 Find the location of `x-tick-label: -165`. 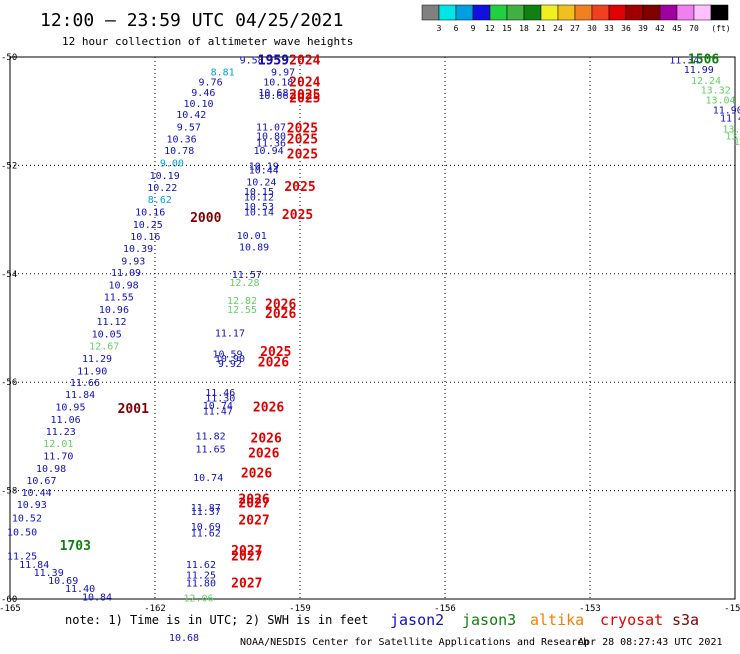

x-tick-label: -165 is located at coordinates (10, 609).